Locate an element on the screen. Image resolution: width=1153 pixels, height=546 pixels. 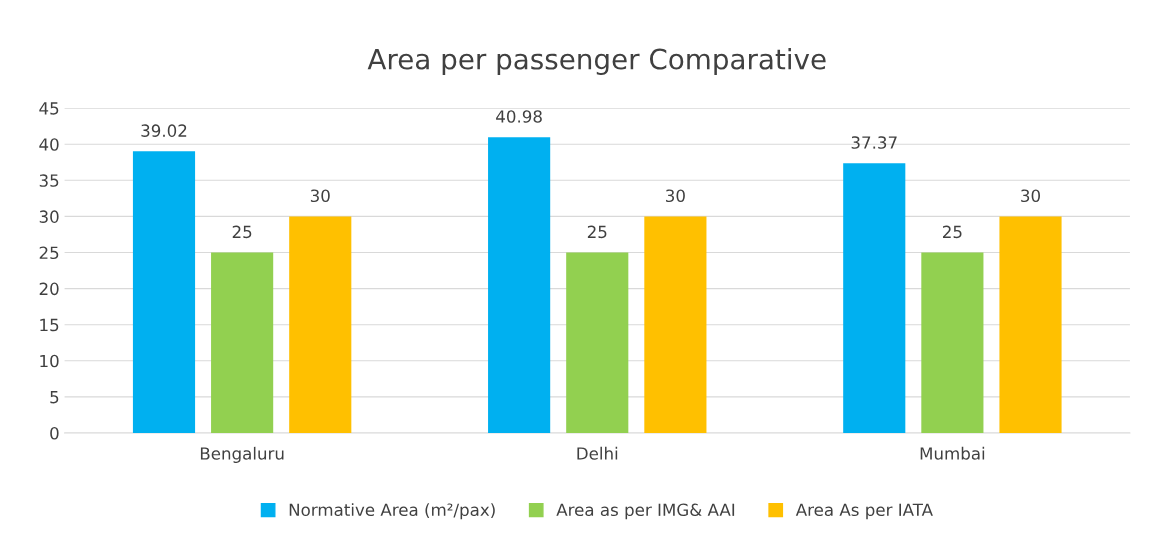
data-label: 37.37 is located at coordinates (874, 142).